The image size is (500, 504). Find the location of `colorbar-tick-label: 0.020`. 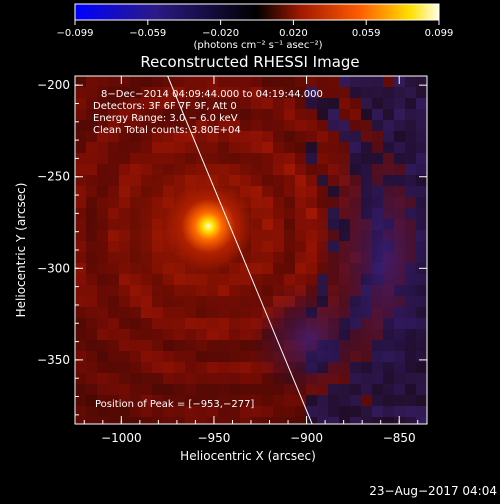

colorbar-tick-label: 0.020 is located at coordinates (293, 33).